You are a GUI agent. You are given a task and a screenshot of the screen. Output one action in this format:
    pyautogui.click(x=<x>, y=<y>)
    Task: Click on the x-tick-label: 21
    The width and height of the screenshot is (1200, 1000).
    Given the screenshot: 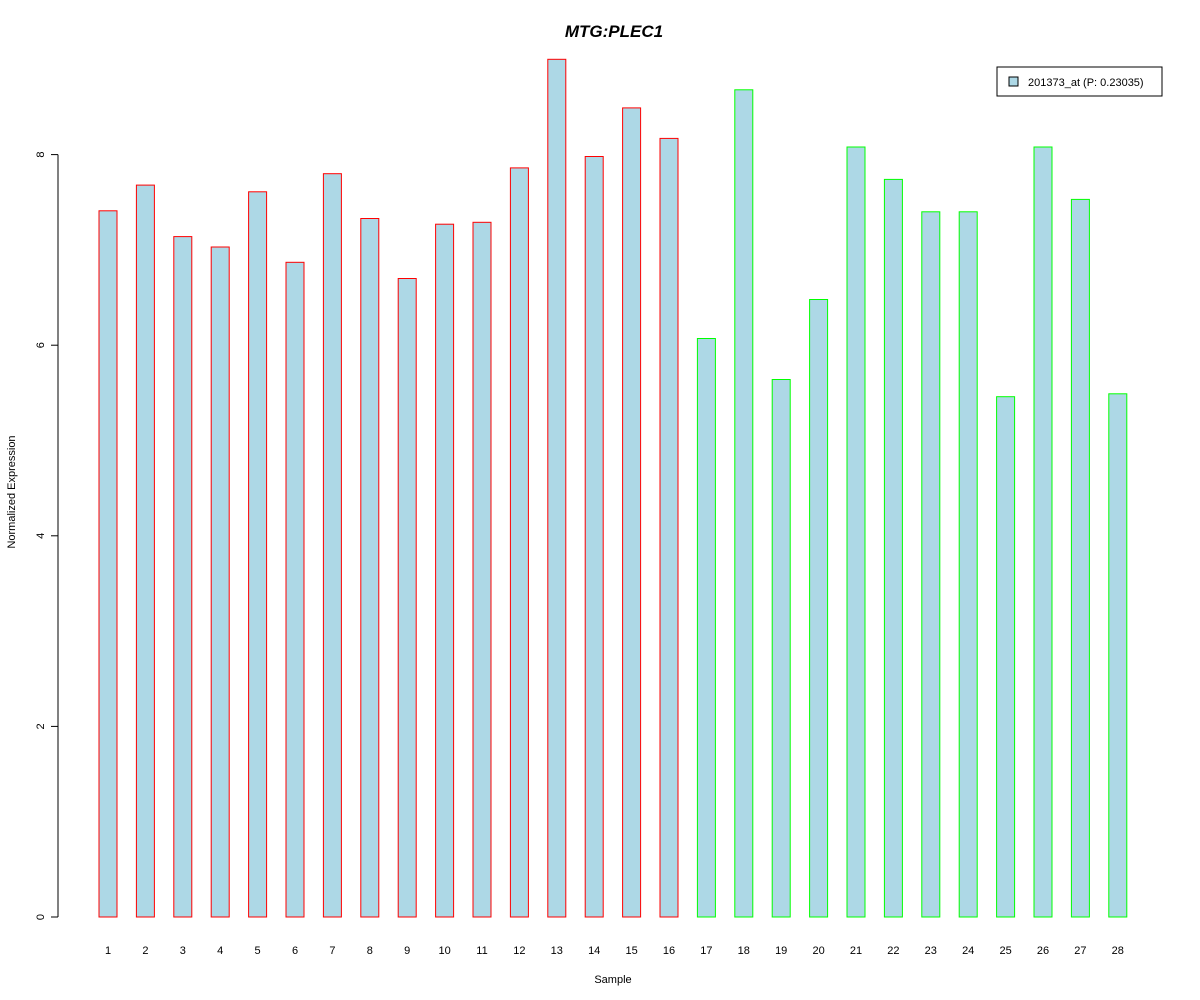 What is the action you would take?
    pyautogui.click(x=856, y=951)
    